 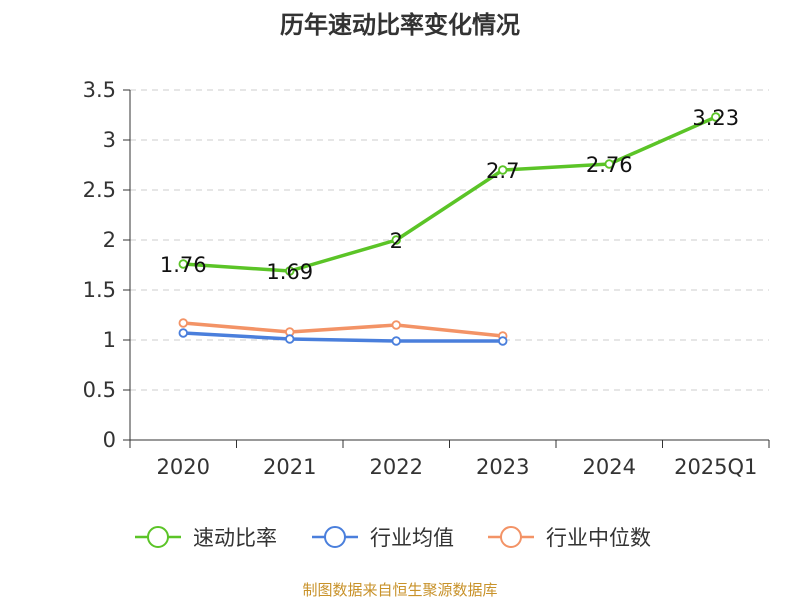 I want to click on y-tick-label: 3.5, so click(x=99, y=90).